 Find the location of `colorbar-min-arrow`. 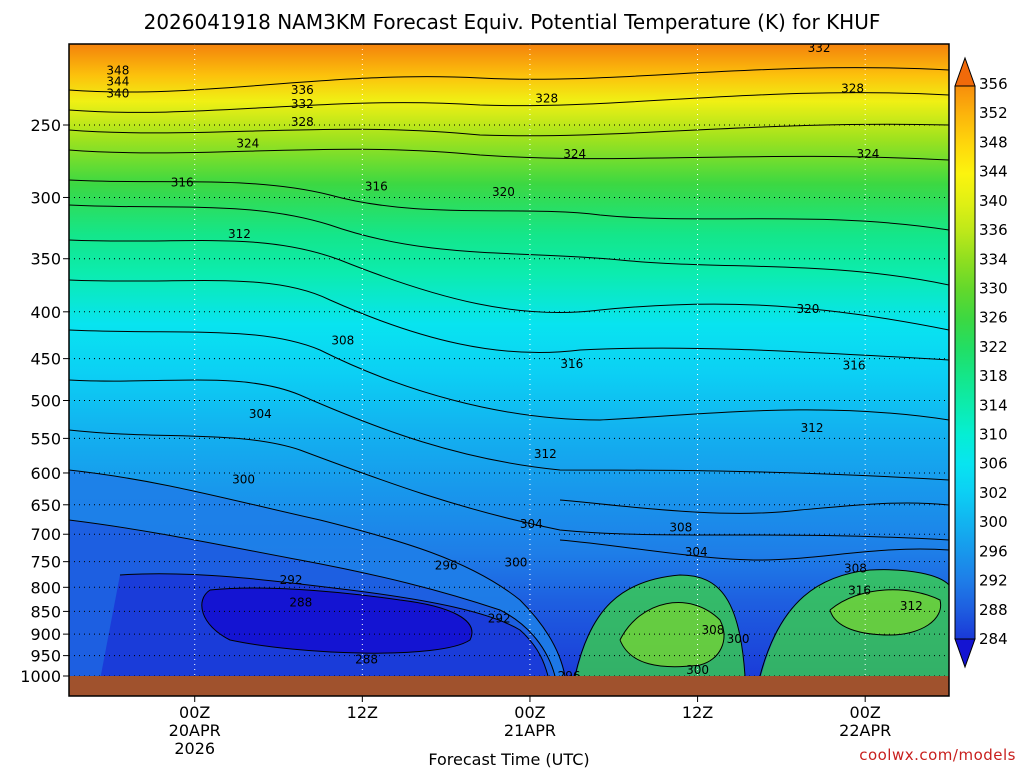

colorbar-min-arrow is located at coordinates (965, 653).